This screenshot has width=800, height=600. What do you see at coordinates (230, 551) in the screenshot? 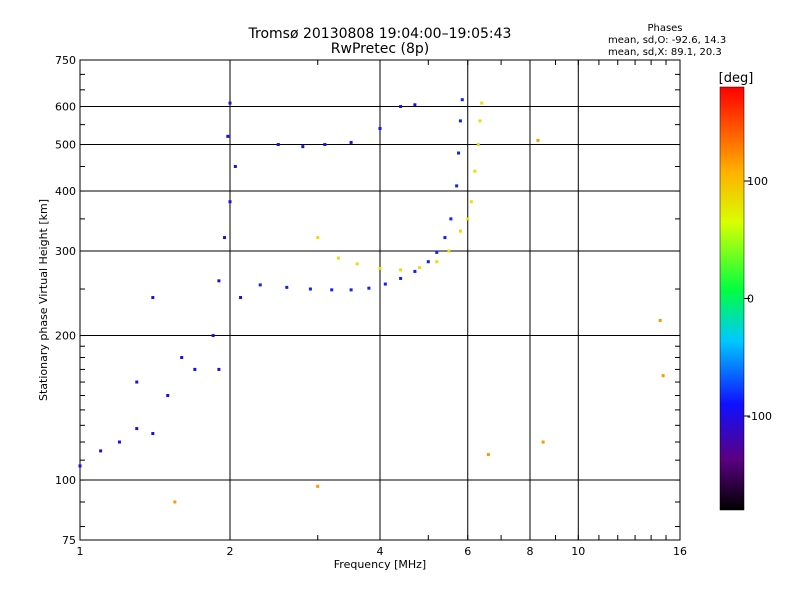
I see `x-tick-label: 2` at bounding box center [230, 551].